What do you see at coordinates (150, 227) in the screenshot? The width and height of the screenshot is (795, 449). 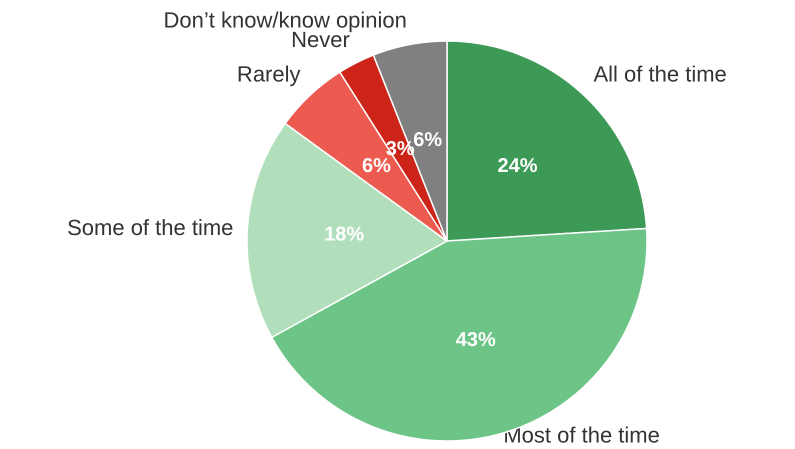 I see `slice-label: Some of the time` at bounding box center [150, 227].